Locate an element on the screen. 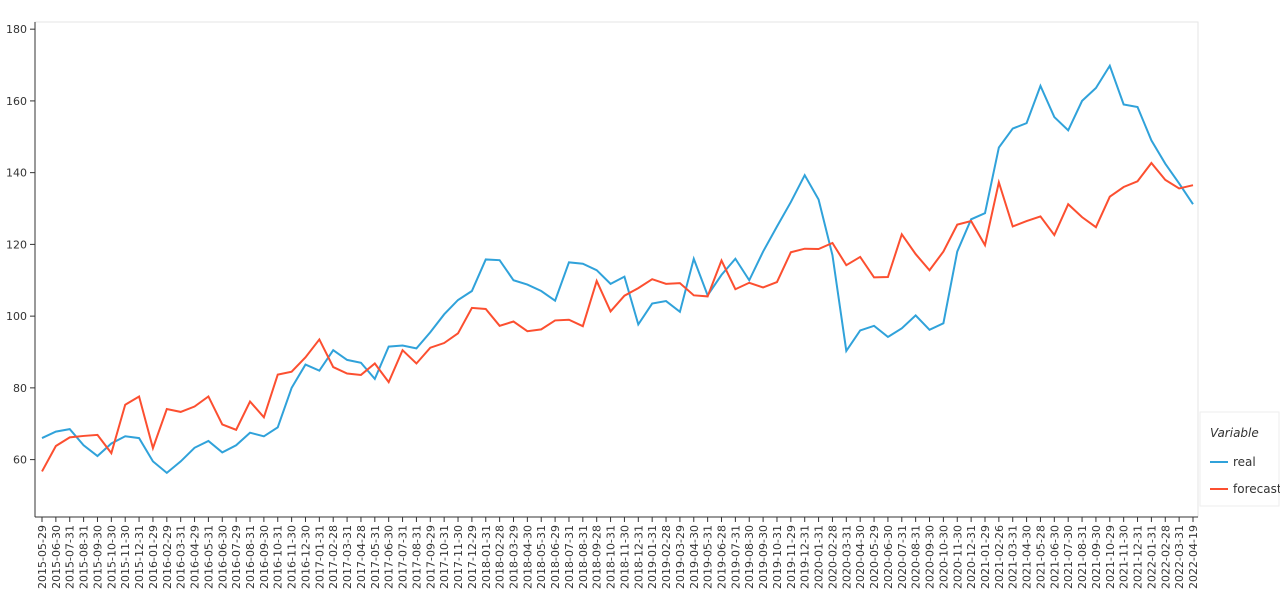 Image resolution: width=1280 pixels, height=604 pixels. x-tick-label: 2018-04-30 is located at coordinates (527, 557).